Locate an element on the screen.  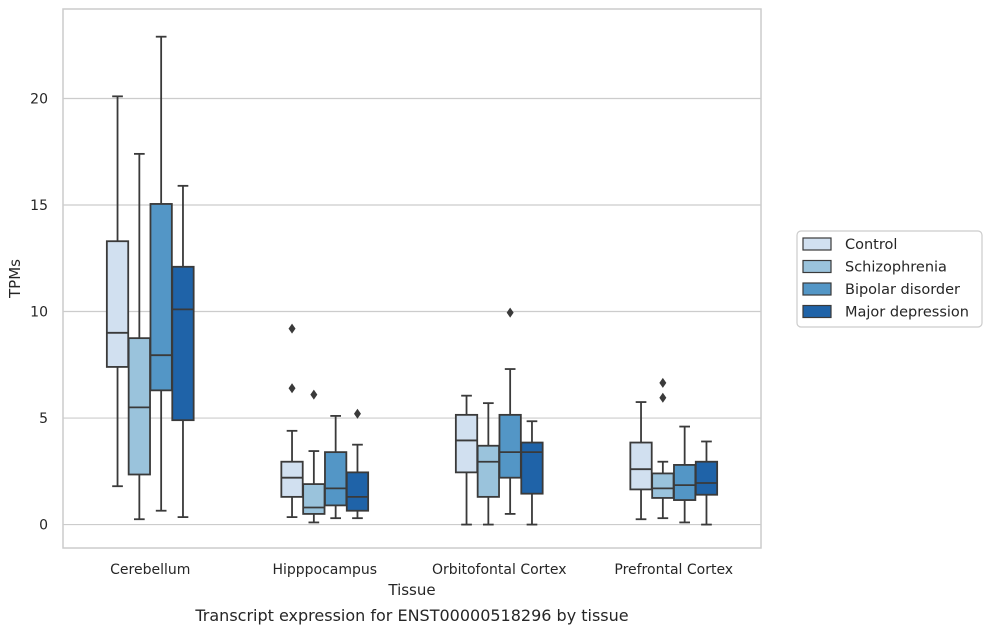
y-tick-label: 20 is located at coordinates (39, 99).